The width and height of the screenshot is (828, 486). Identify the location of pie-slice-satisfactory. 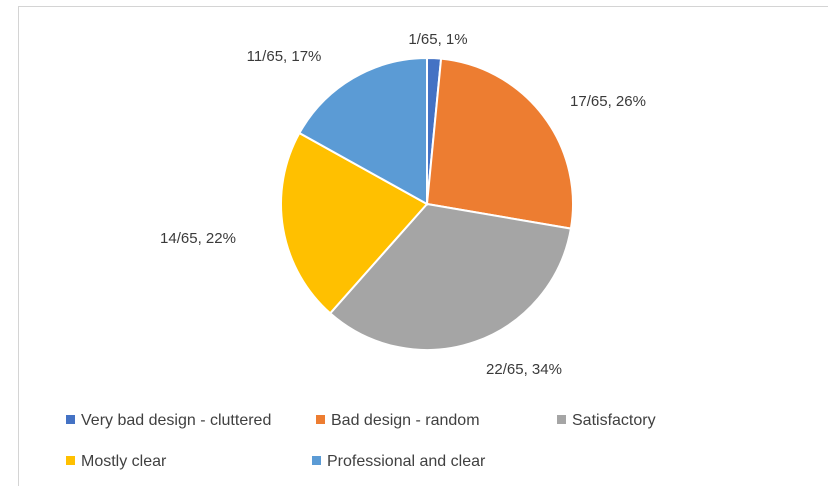
(450, 276).